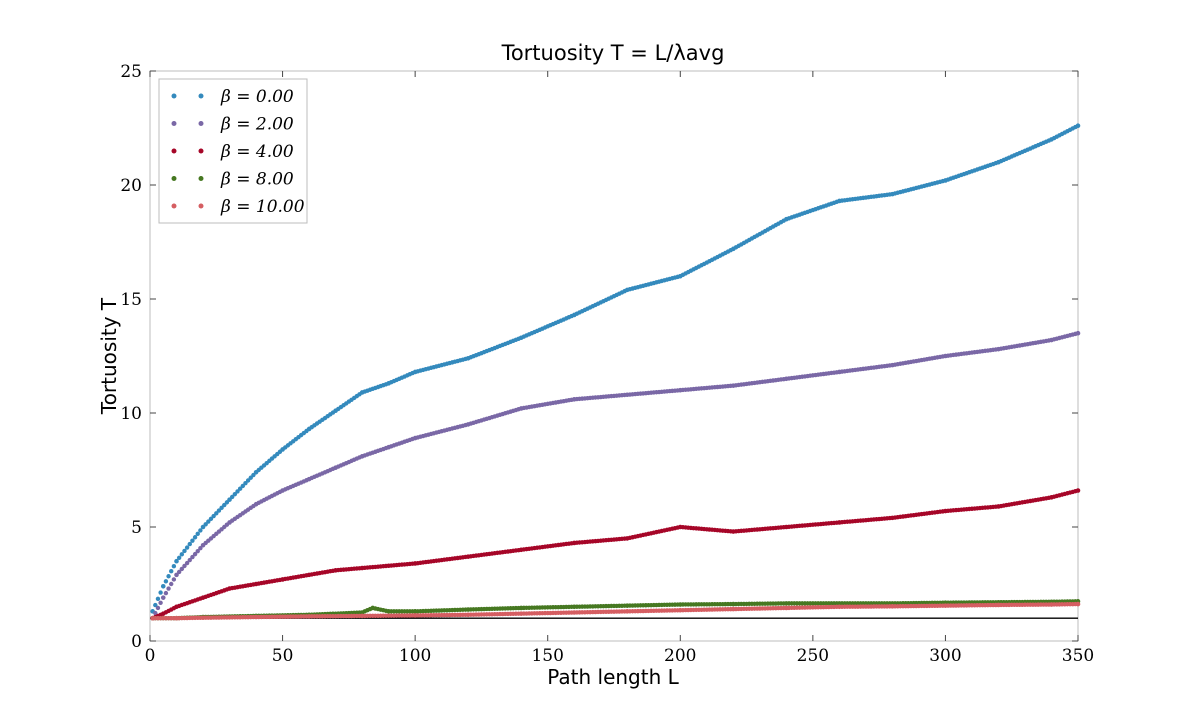 This screenshot has width=1198, height=711. Describe the element at coordinates (136, 528) in the screenshot. I see `y-tick-label: 5` at that location.